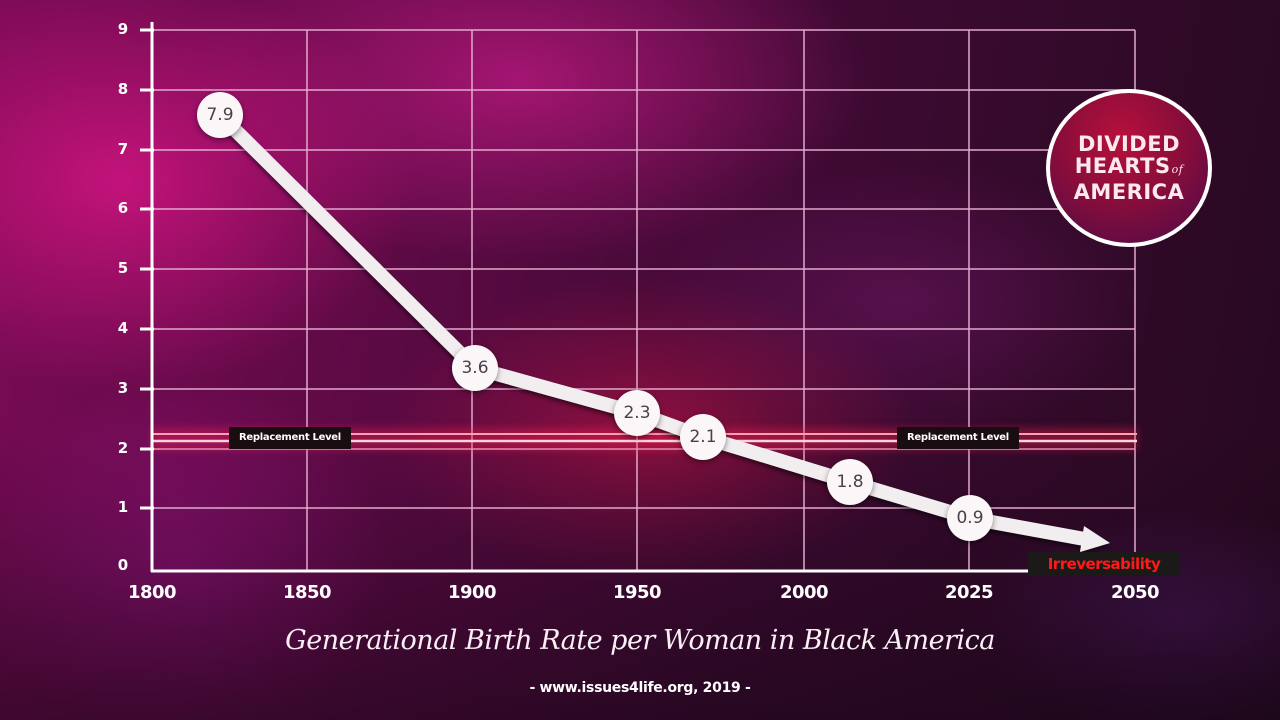  Describe the element at coordinates (123, 268) in the screenshot. I see `y-tick-label: 5` at that location.